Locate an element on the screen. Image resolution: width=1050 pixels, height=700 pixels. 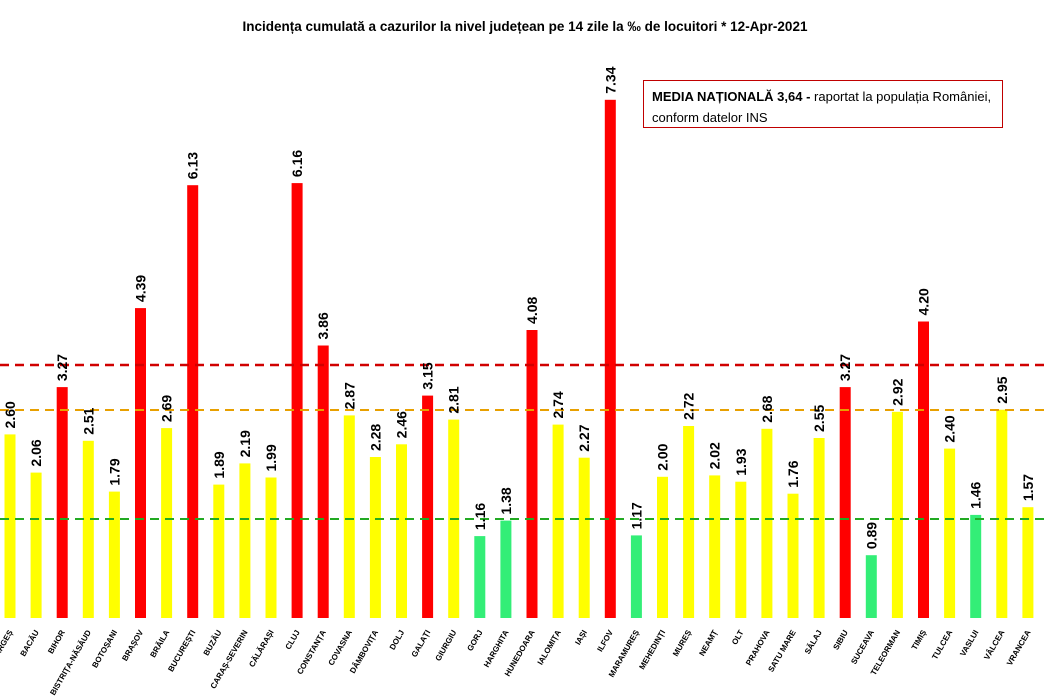
data-label: 1.17 is located at coordinates (636, 515).